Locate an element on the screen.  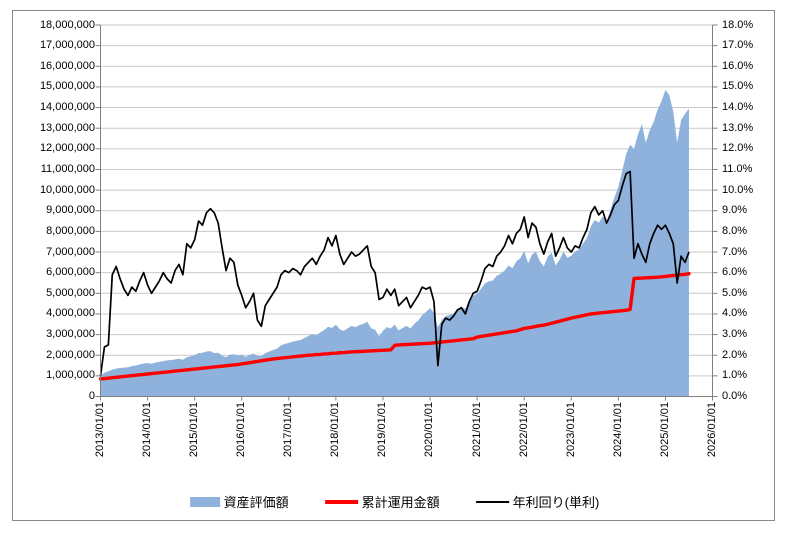
y-axis-right-tick: 17.0% is located at coordinates (738, 45).